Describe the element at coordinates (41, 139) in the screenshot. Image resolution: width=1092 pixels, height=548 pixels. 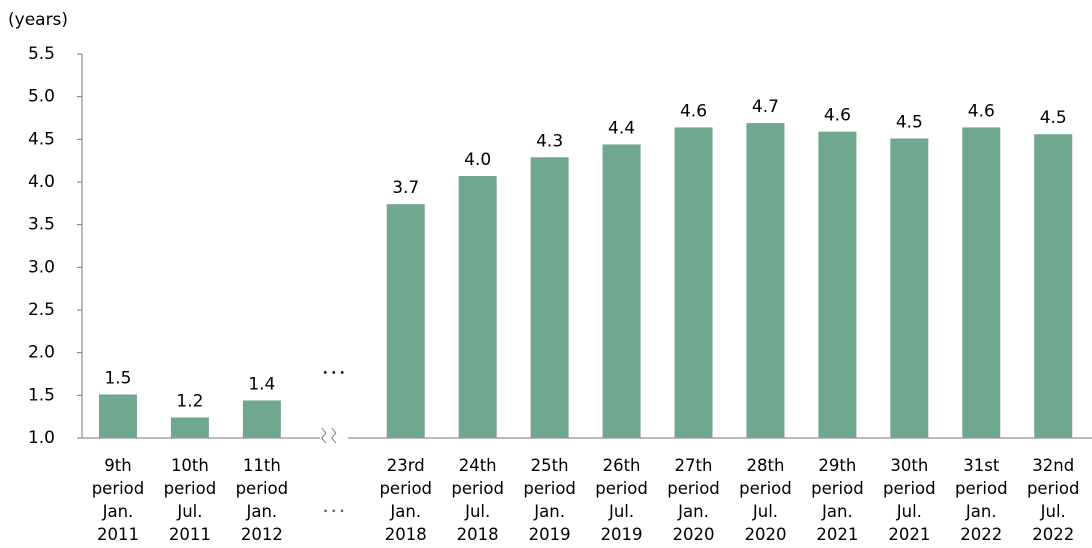
I see `y-tick-label: 4.5` at that location.